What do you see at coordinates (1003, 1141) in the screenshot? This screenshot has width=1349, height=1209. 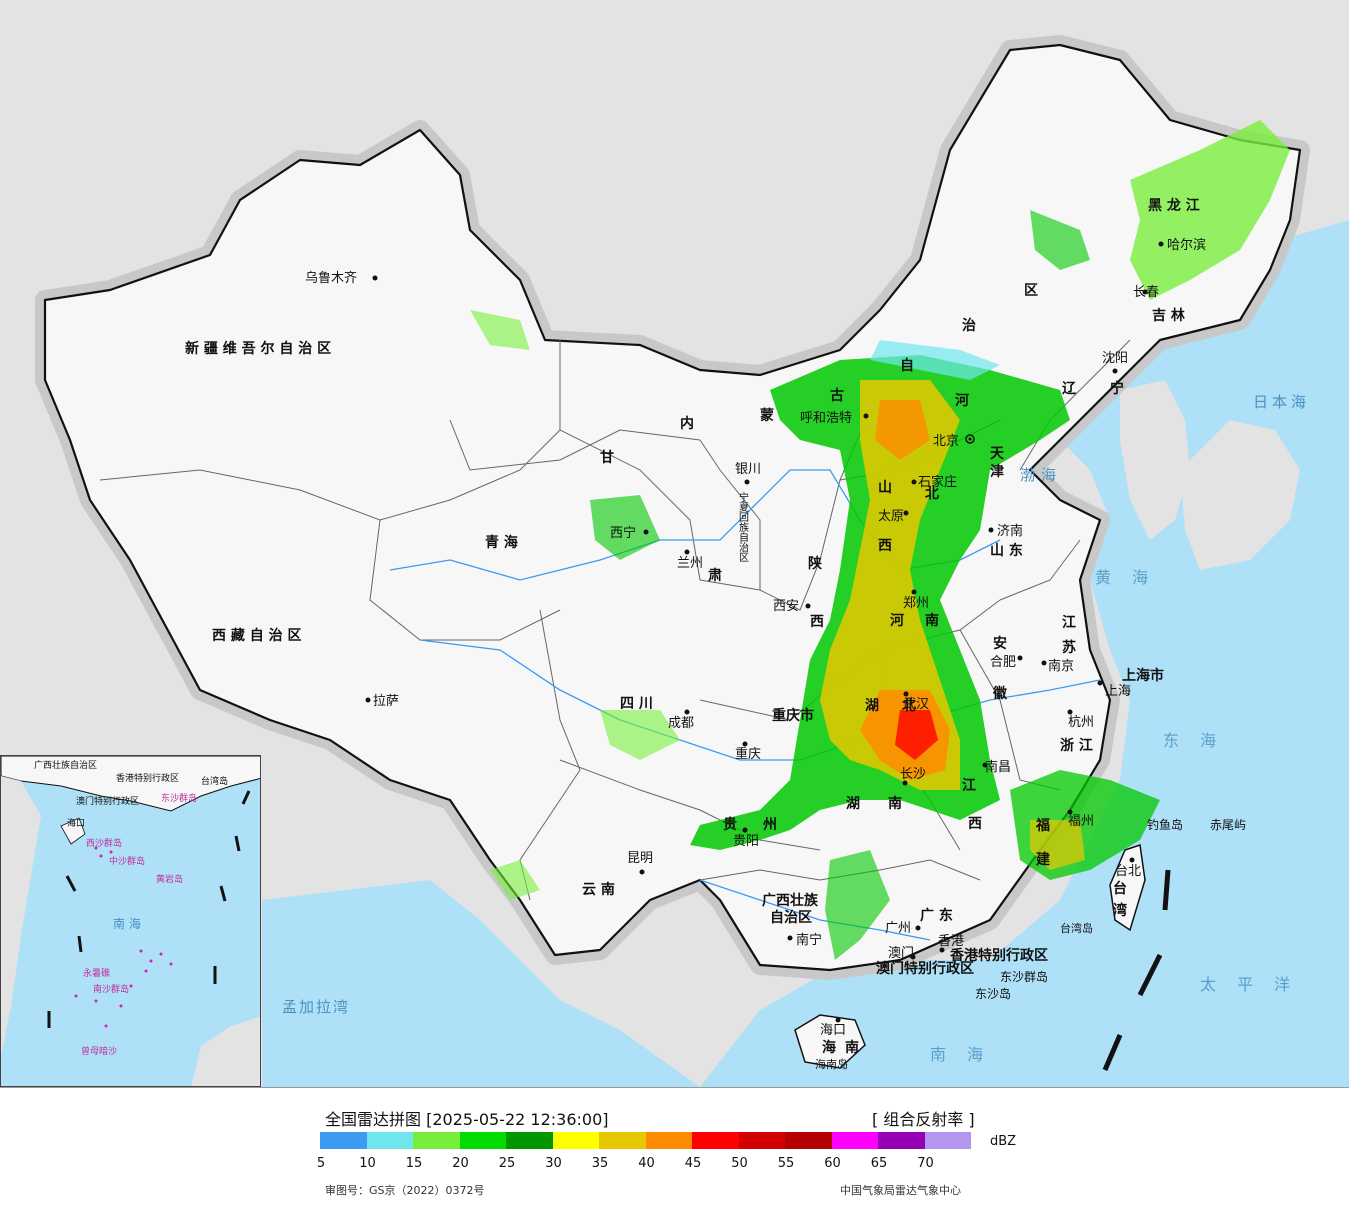 I see `unit-label: dBZ` at bounding box center [1003, 1141].